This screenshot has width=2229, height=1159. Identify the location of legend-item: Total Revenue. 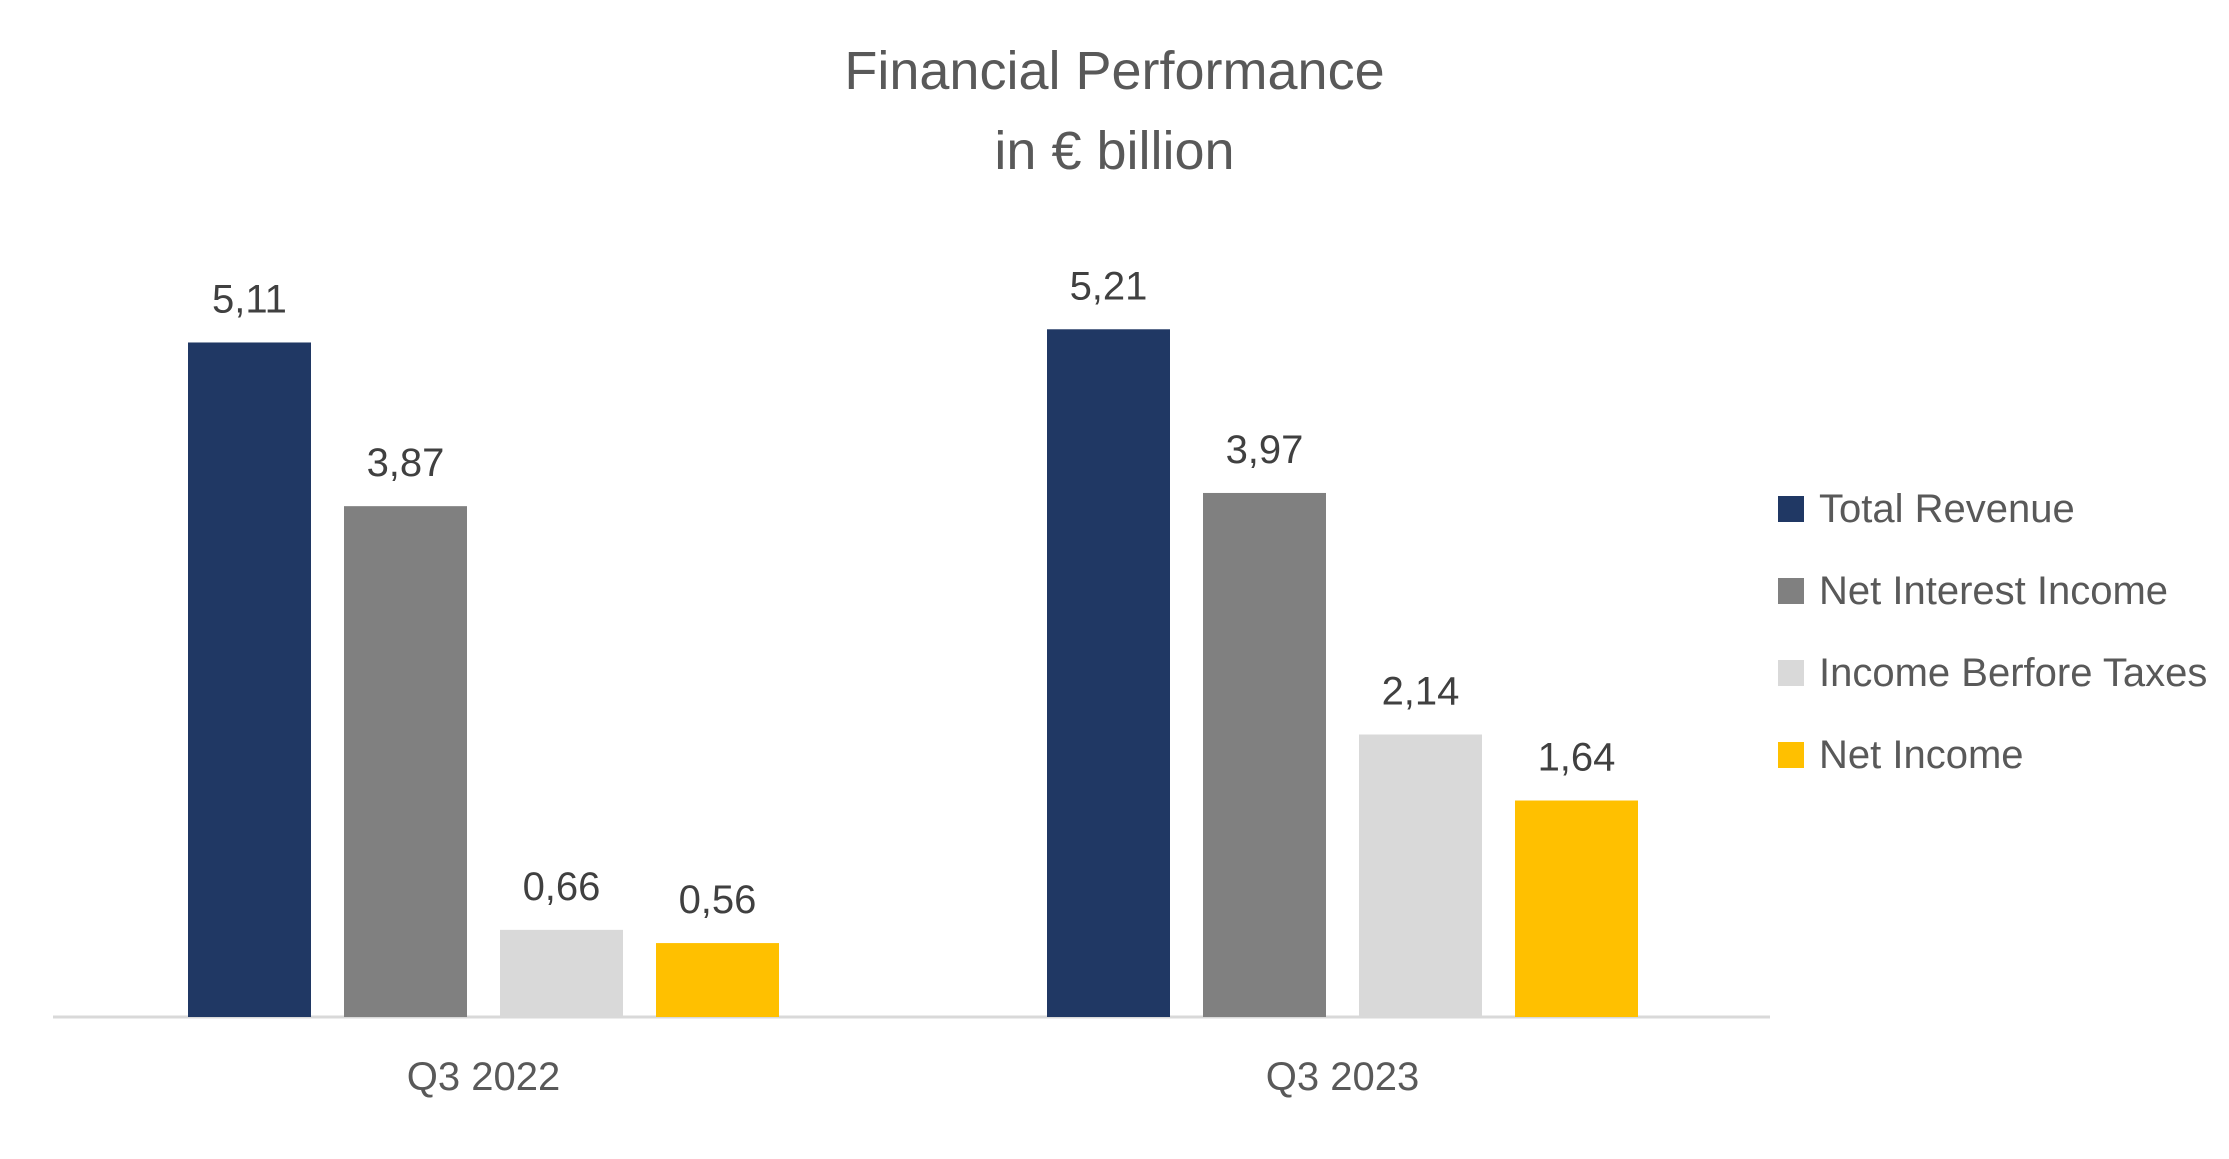
(1992, 509).